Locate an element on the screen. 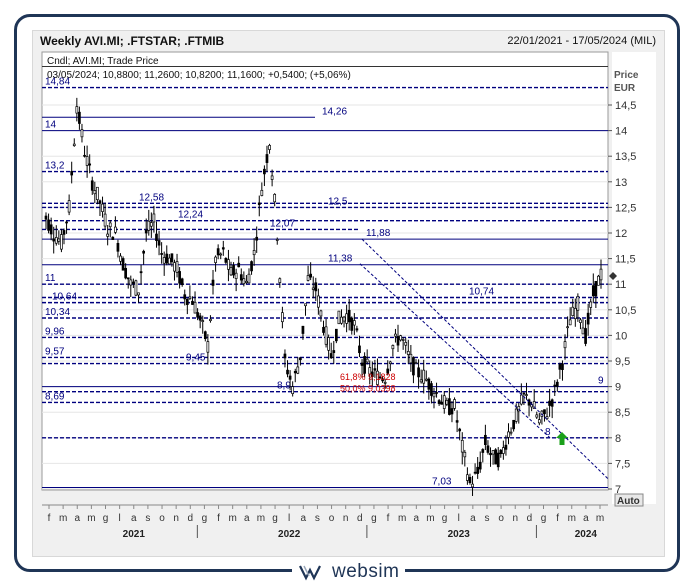 This screenshot has height=587, width=691. y-tick-label: 9 is located at coordinates (618, 388).